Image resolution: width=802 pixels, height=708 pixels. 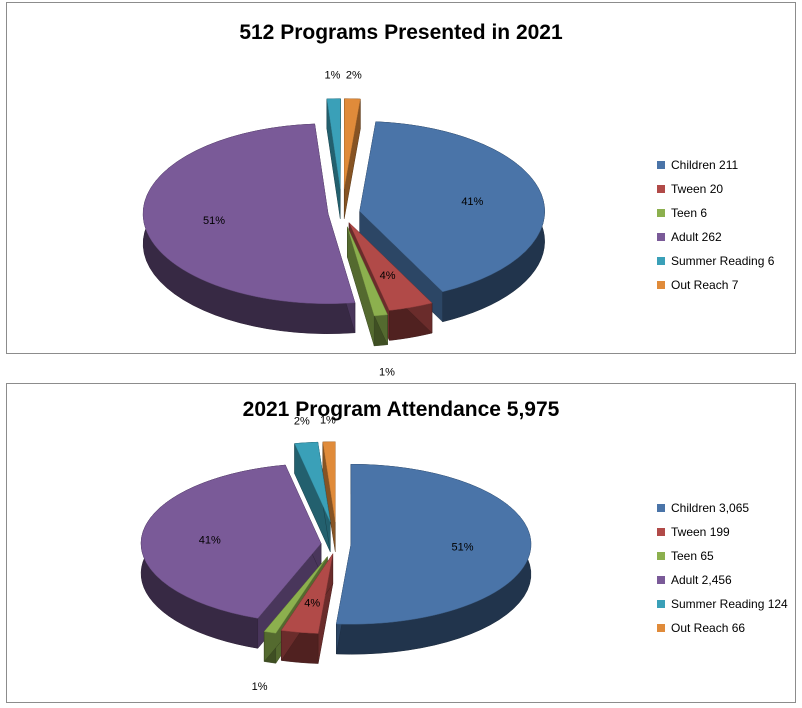 I want to click on legend-label: Tween 20, so click(x=697, y=189).